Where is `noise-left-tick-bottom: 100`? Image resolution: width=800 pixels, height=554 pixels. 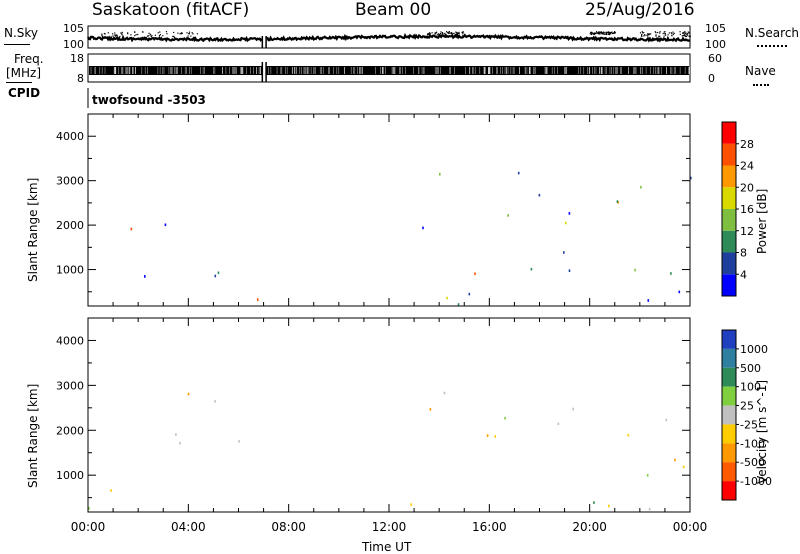 noise-left-tick-bottom: 100 is located at coordinates (73, 44).